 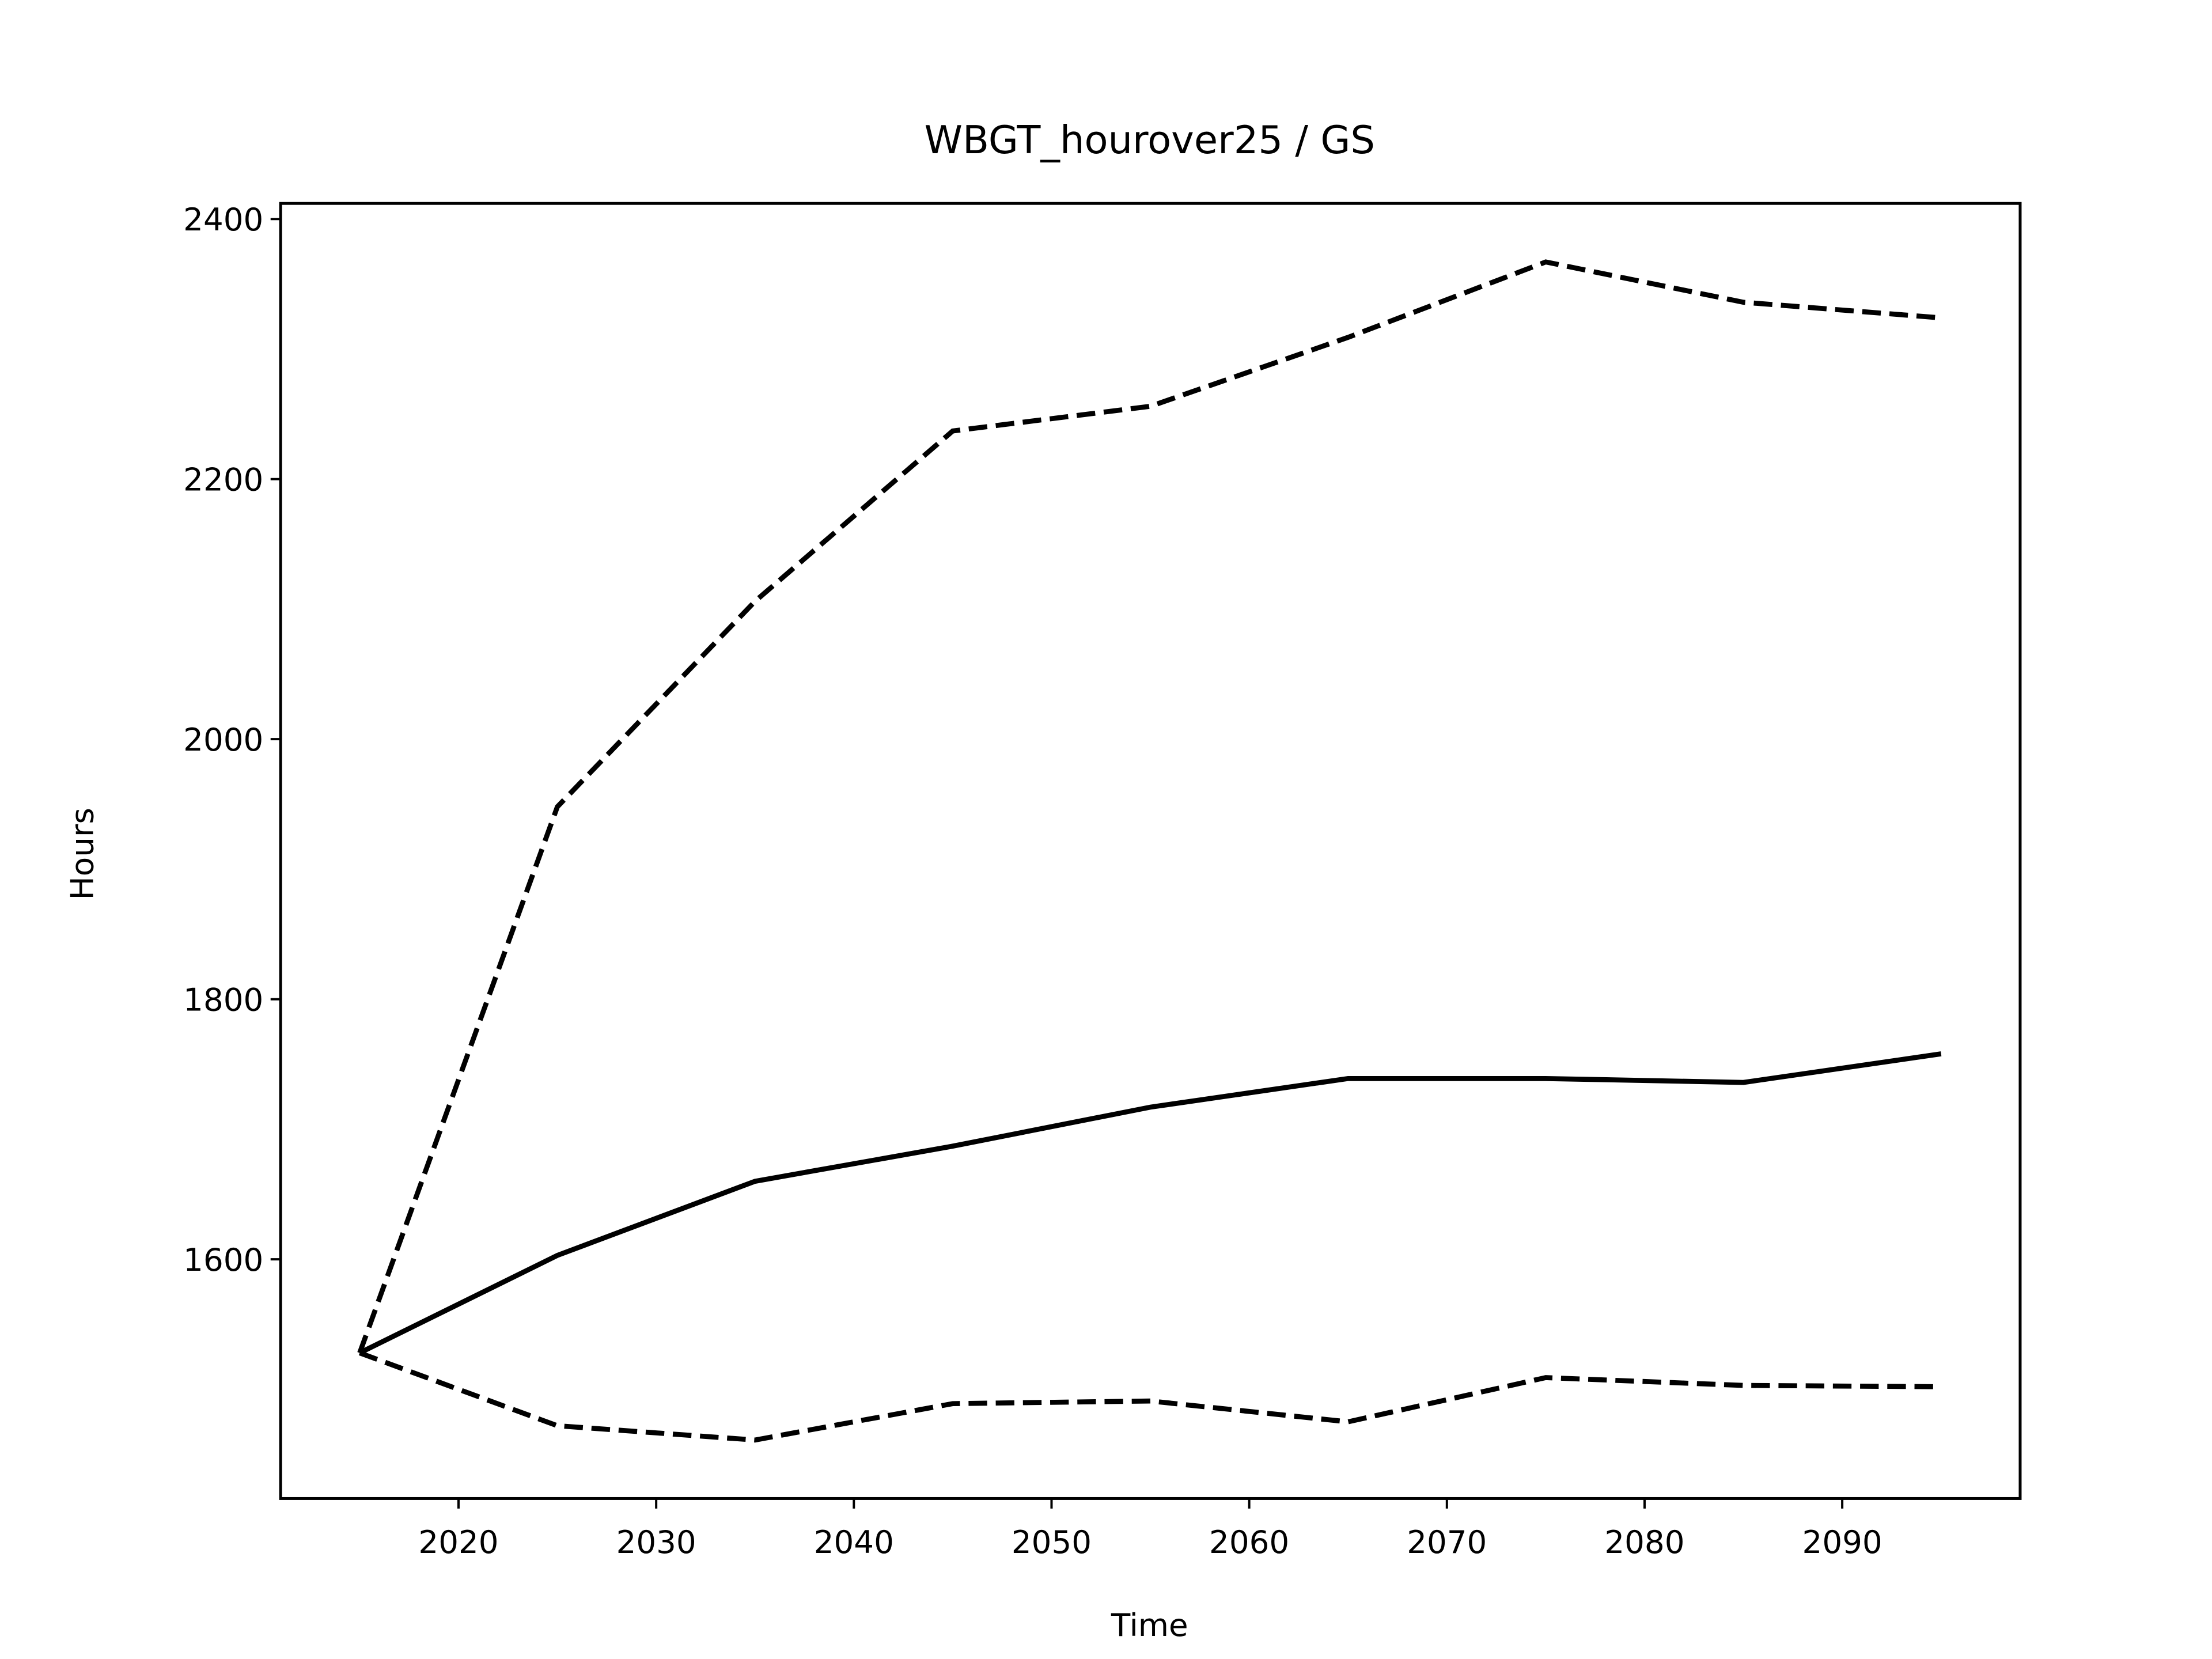 I want to click on x-tick-label: 2090, so click(x=1842, y=1542).